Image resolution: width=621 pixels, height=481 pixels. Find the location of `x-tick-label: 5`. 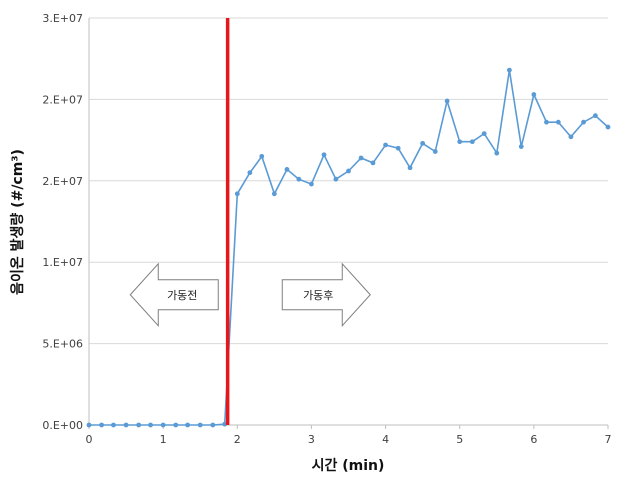

x-tick-label: 5 is located at coordinates (459, 439).